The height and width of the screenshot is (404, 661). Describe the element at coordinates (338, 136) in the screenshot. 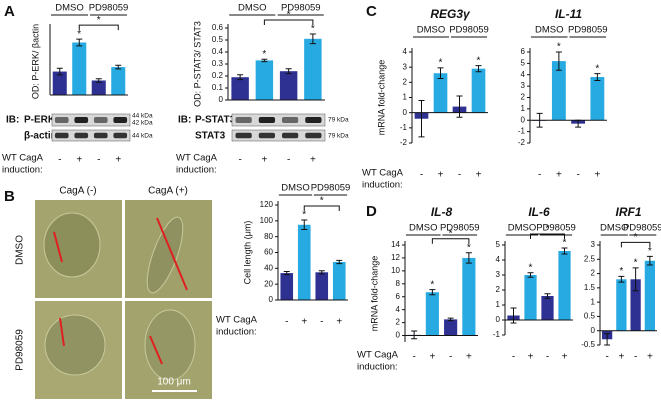

I see `kda-label: 79 kDa` at that location.